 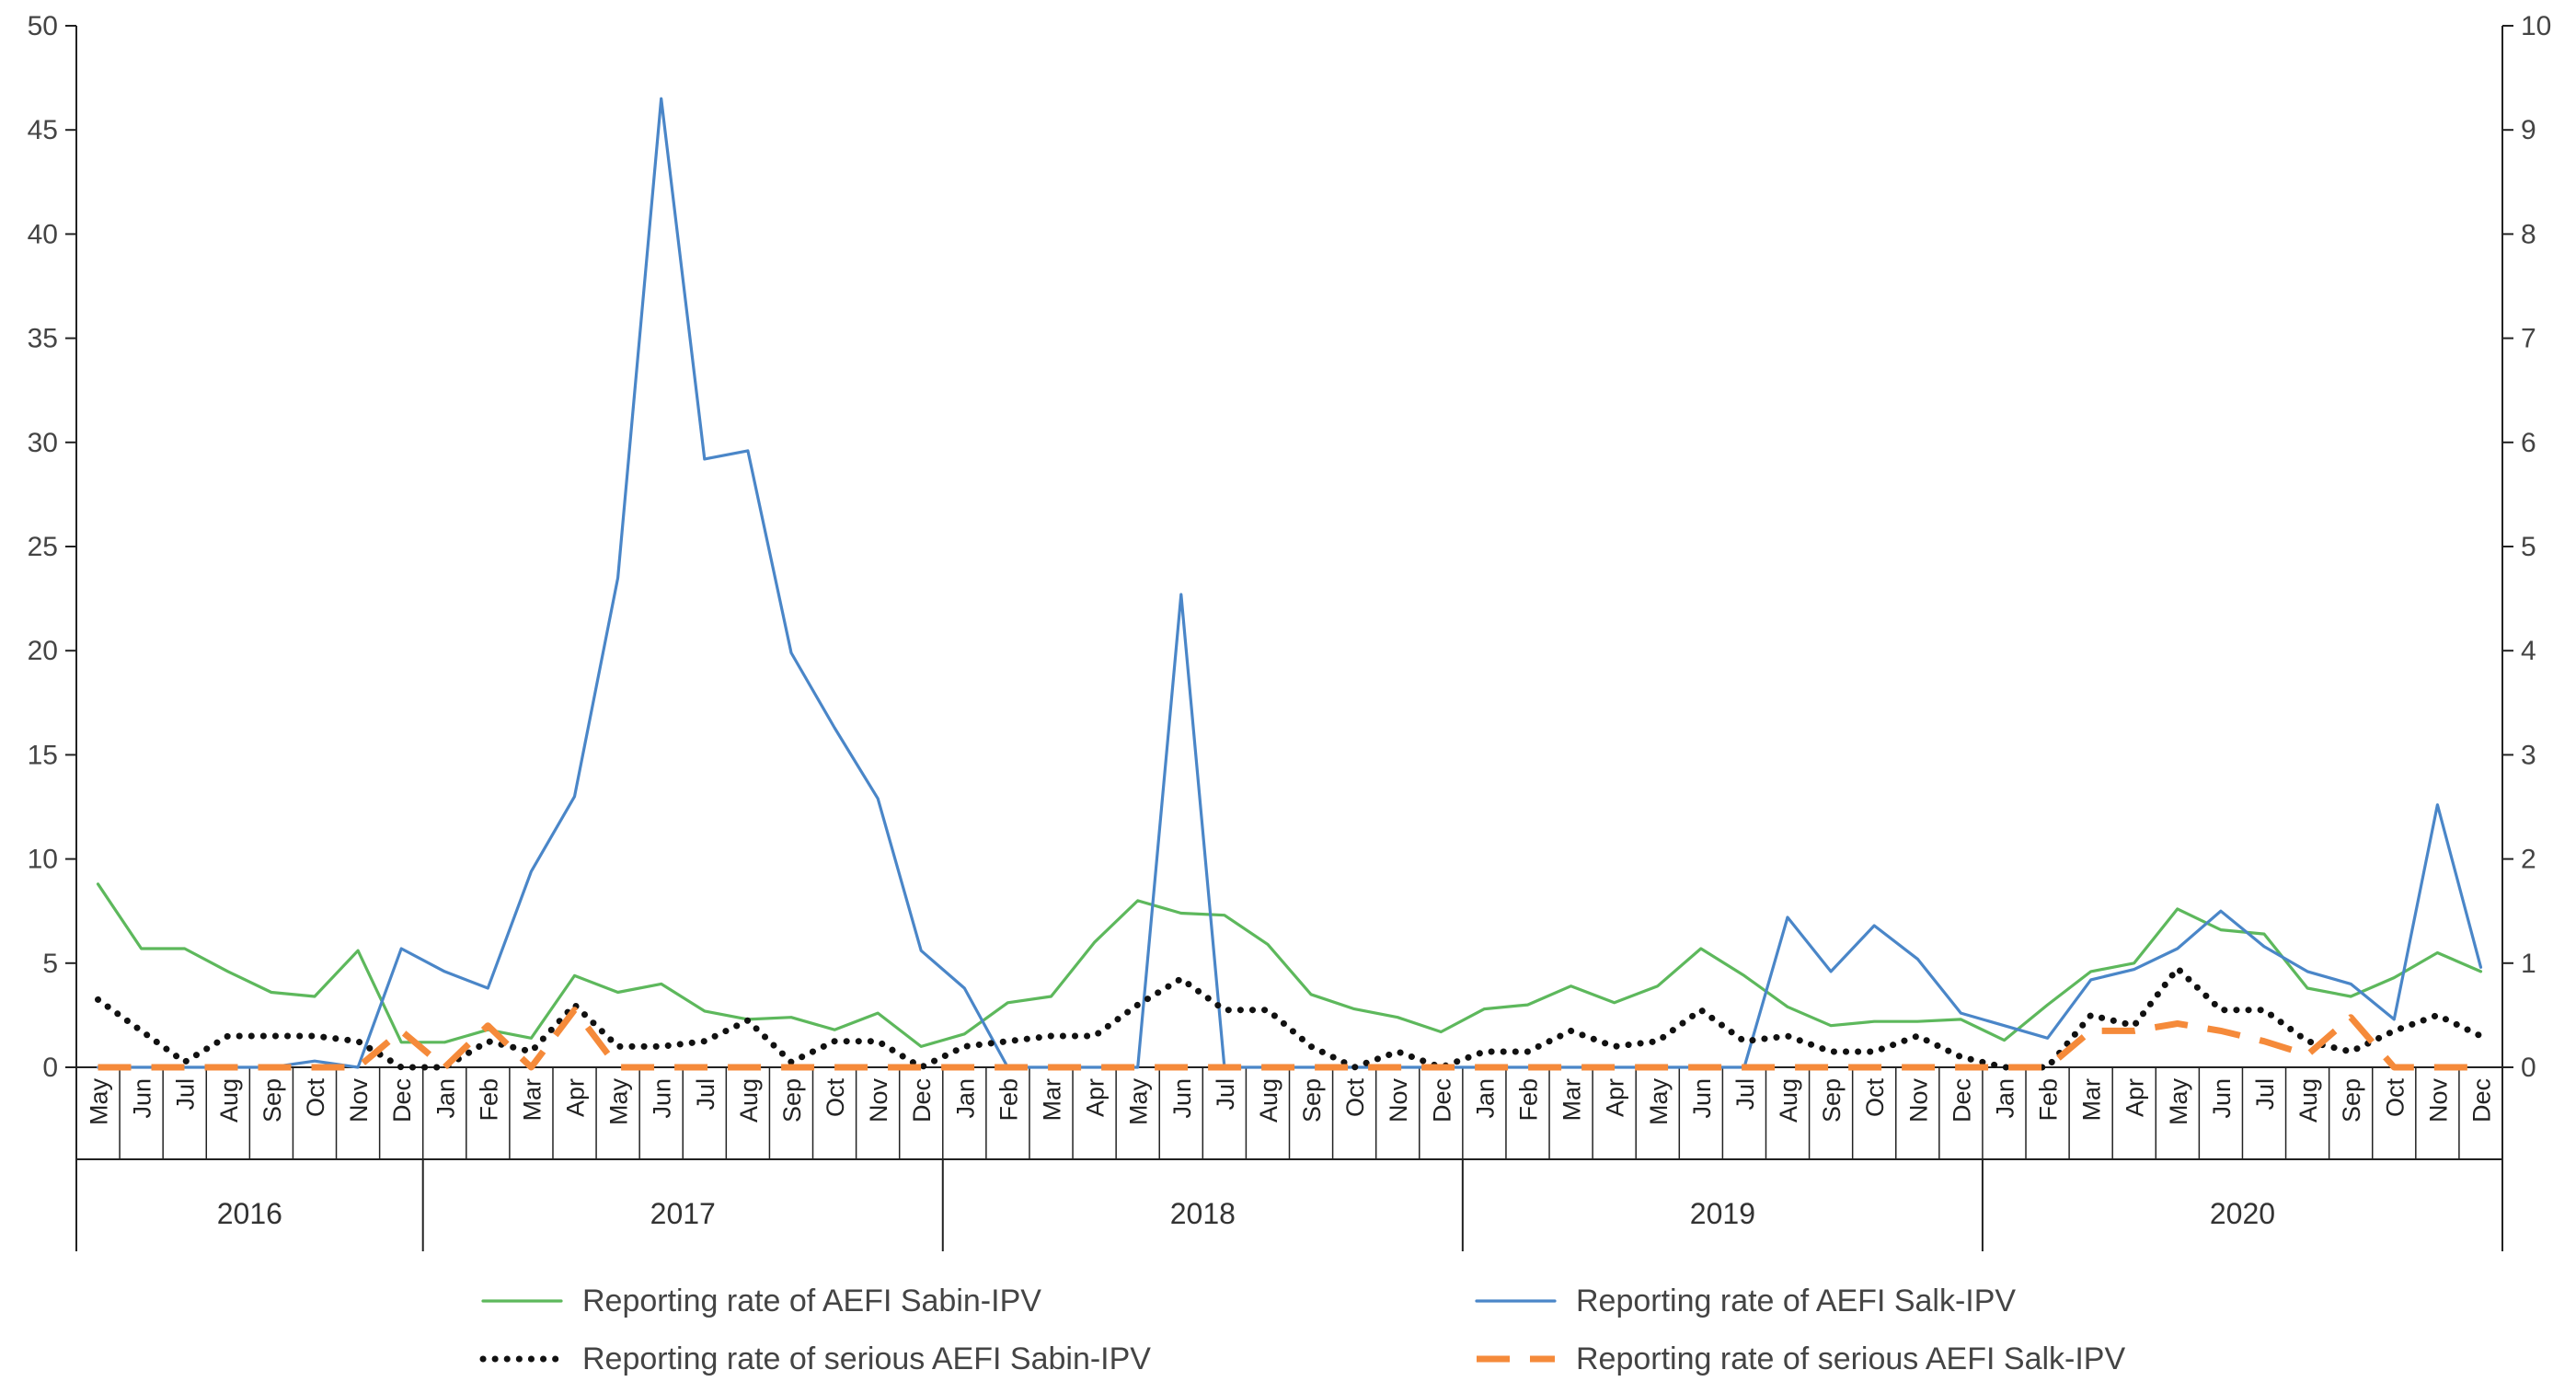 What do you see at coordinates (2528, 755) in the screenshot?
I see `y-right-tick-label: 3` at bounding box center [2528, 755].